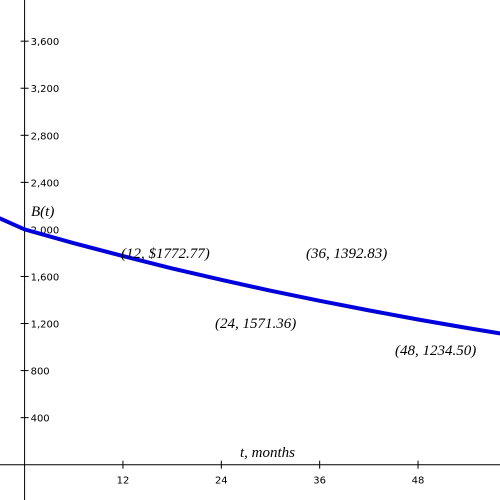  What do you see at coordinates (123, 481) in the screenshot?
I see `x-tick-label-12: 12` at bounding box center [123, 481].